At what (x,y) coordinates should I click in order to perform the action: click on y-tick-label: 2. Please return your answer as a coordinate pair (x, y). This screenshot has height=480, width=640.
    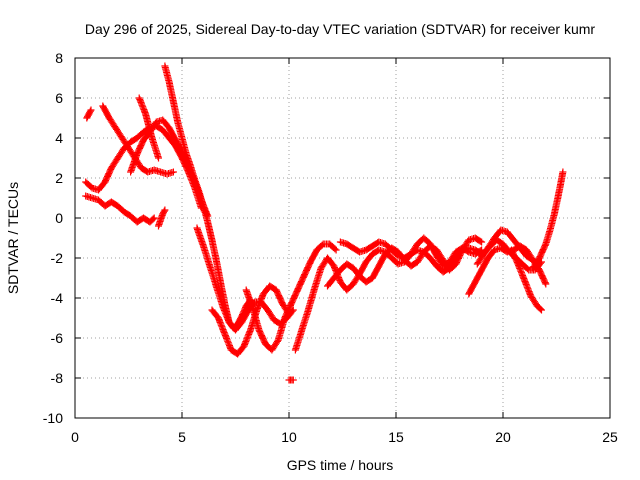
    Looking at the image, I should click on (59, 178).